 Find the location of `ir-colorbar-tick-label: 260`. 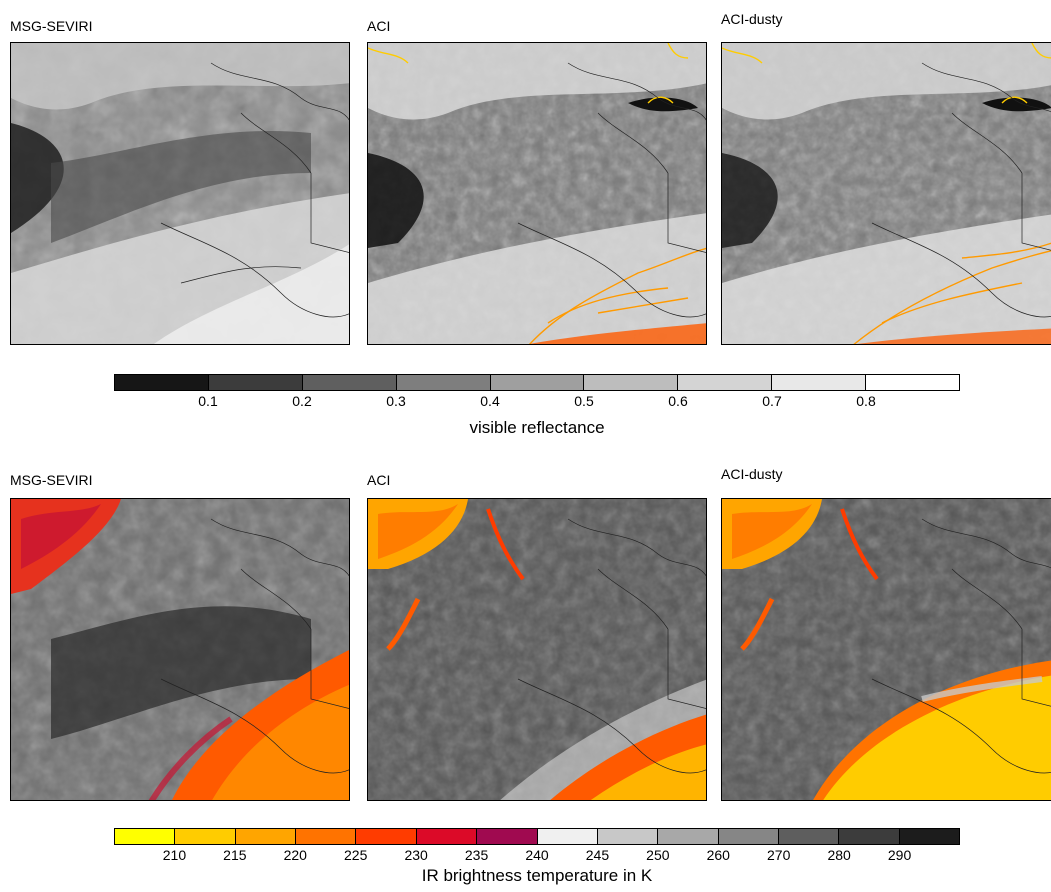

ir-colorbar-tick-label: 260 is located at coordinates (718, 855).